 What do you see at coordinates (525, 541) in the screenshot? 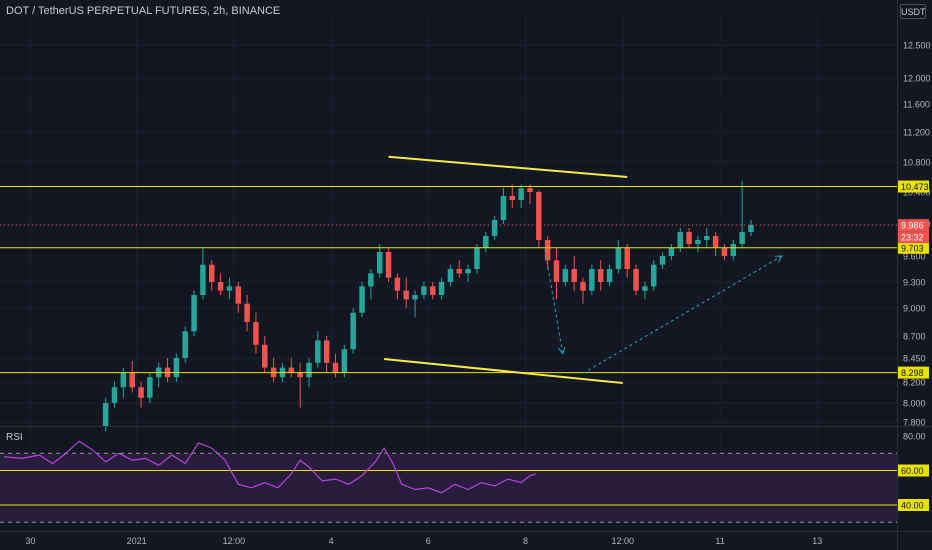
I see `time-tick-label: 8` at bounding box center [525, 541].